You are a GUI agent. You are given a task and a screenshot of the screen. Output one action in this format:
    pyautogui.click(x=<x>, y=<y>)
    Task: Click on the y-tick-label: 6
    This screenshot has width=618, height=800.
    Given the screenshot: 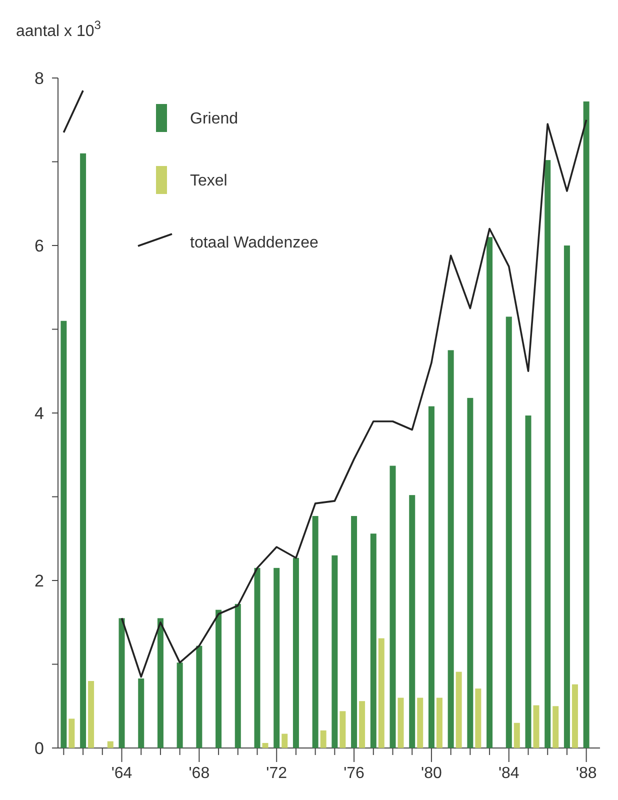 What is the action you would take?
    pyautogui.click(x=39, y=246)
    